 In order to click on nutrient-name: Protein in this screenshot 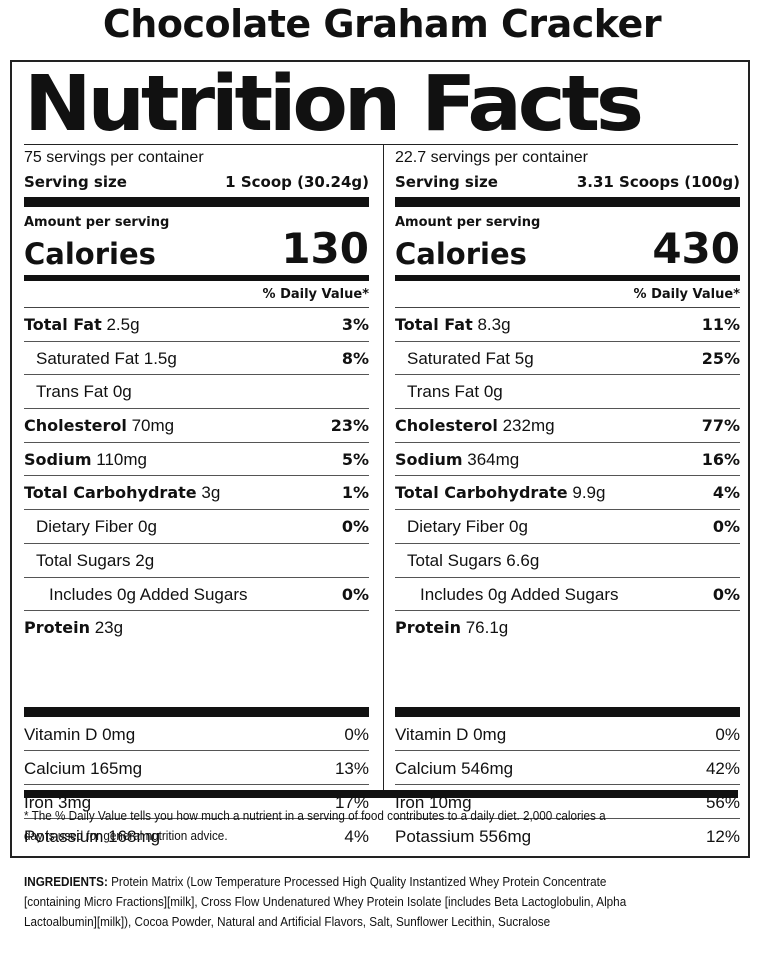, I will do `click(428, 628)`.